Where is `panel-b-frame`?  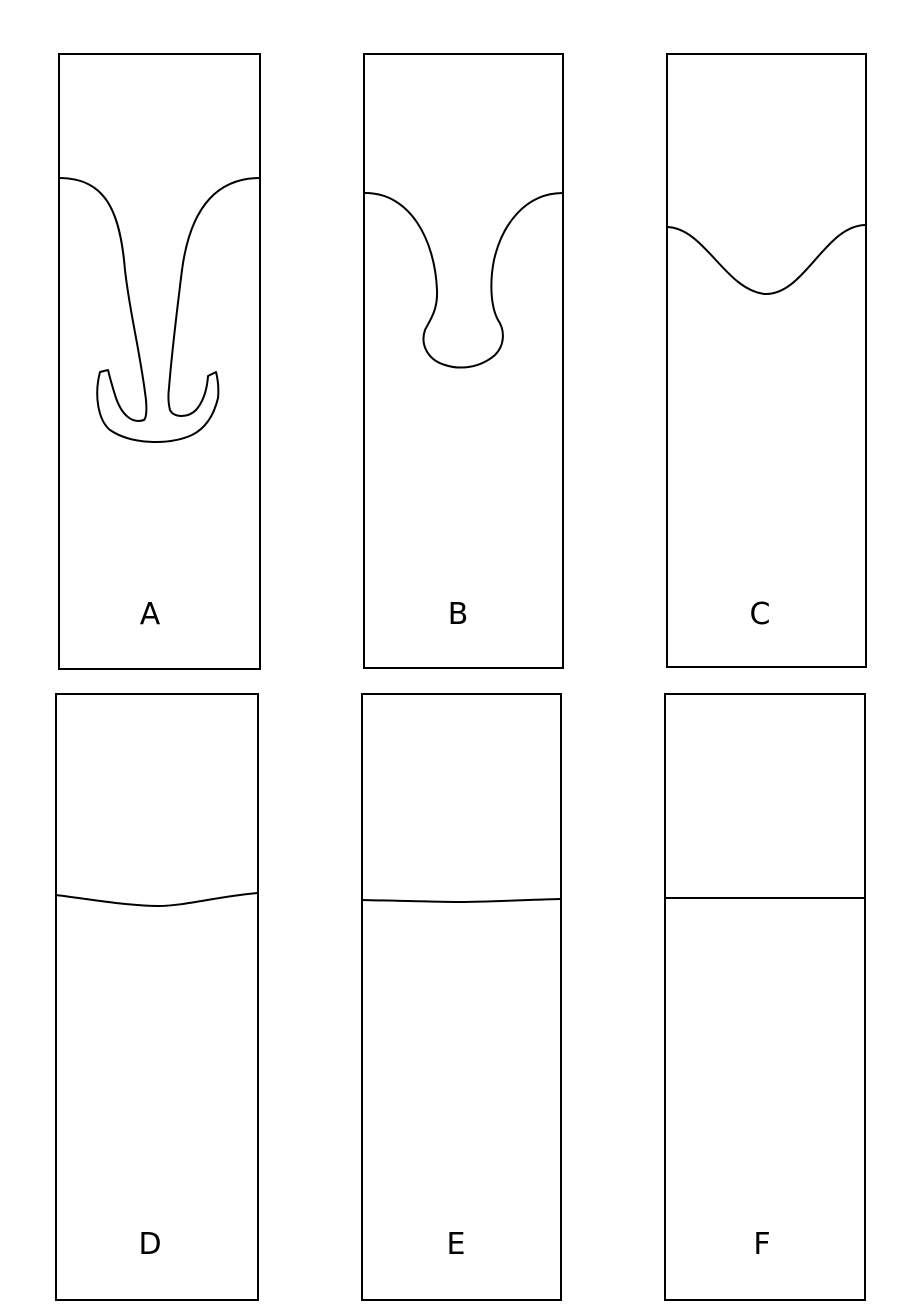 panel-b-frame is located at coordinates (463, 361).